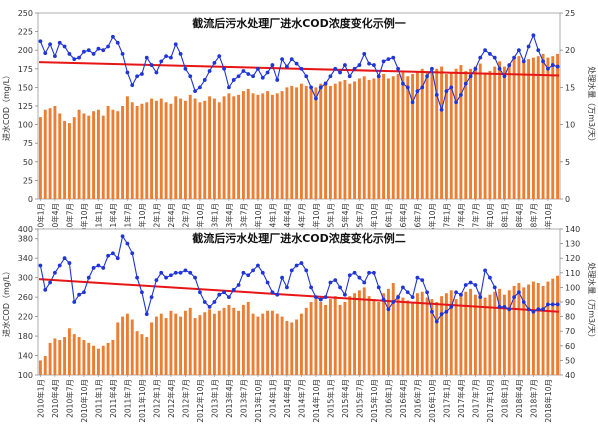  Describe the element at coordinates (572, 273) in the screenshot. I see `y-right-tick-label: 110` at that location.